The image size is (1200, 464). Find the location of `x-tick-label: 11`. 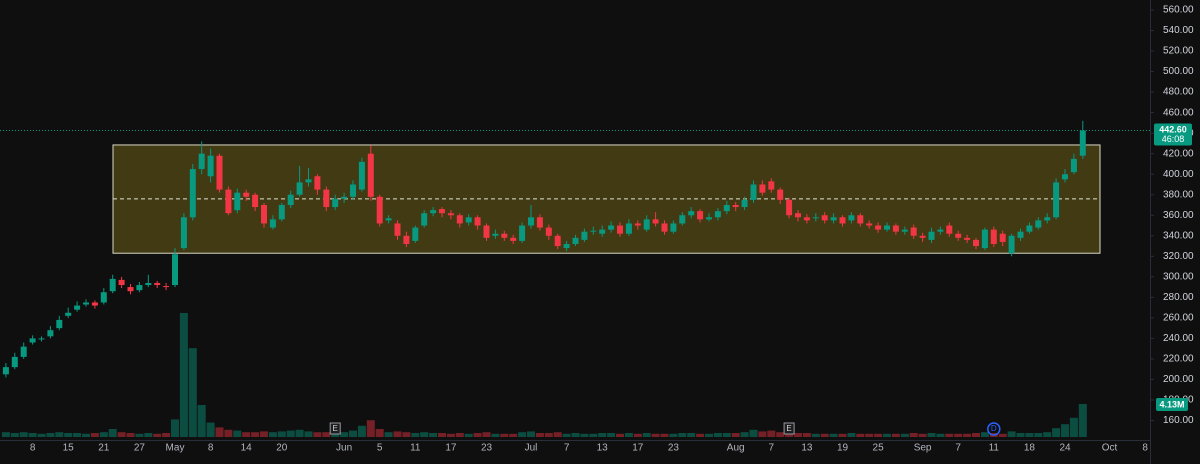

x-tick-label: 11 is located at coordinates (994, 448).